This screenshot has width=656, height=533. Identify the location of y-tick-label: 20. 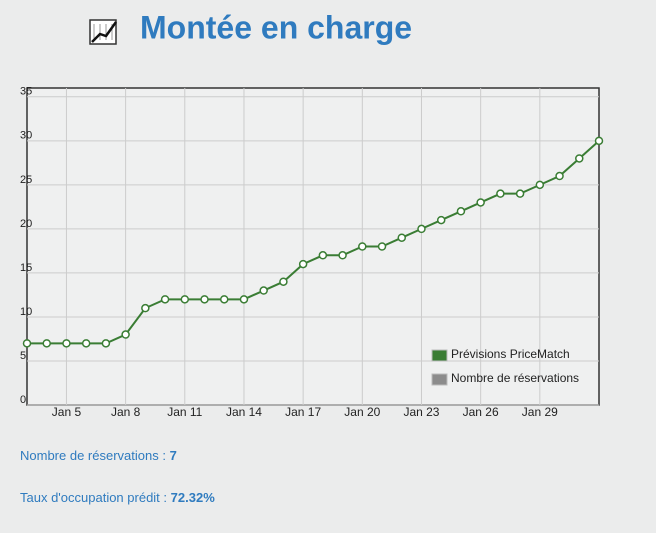
(26, 224).